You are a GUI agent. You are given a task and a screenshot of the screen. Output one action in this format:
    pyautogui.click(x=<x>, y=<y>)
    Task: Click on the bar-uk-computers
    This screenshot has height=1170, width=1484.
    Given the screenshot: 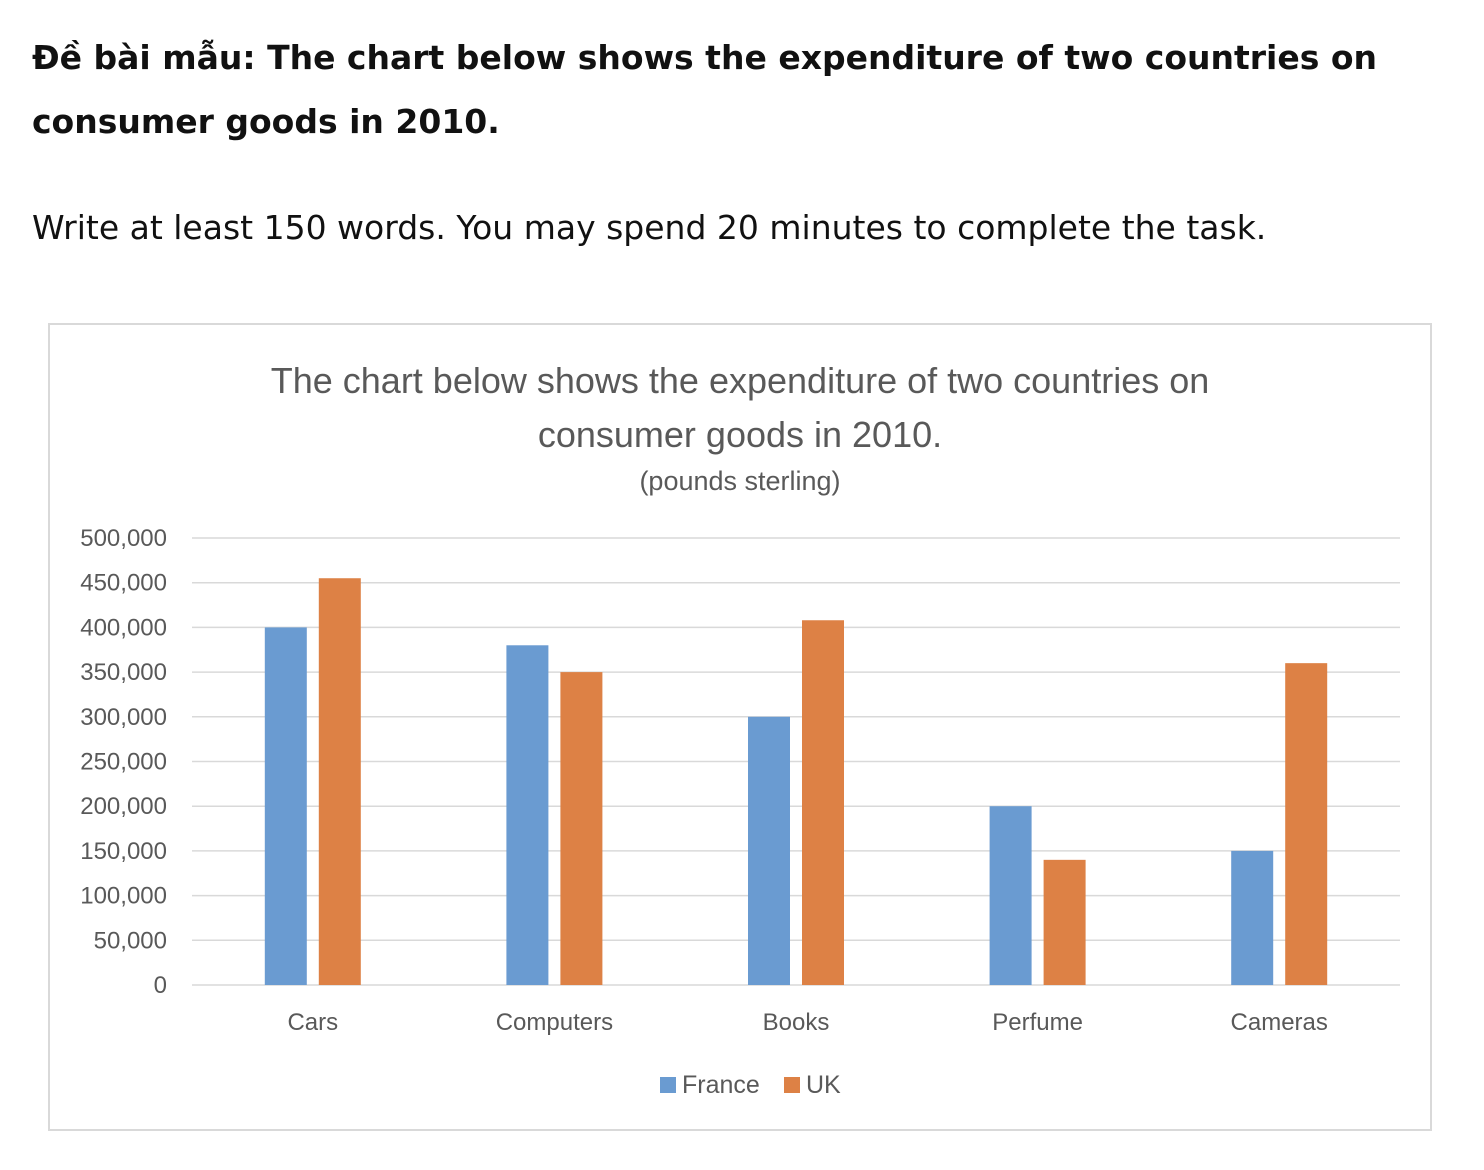 What is the action you would take?
    pyautogui.click(x=581, y=828)
    